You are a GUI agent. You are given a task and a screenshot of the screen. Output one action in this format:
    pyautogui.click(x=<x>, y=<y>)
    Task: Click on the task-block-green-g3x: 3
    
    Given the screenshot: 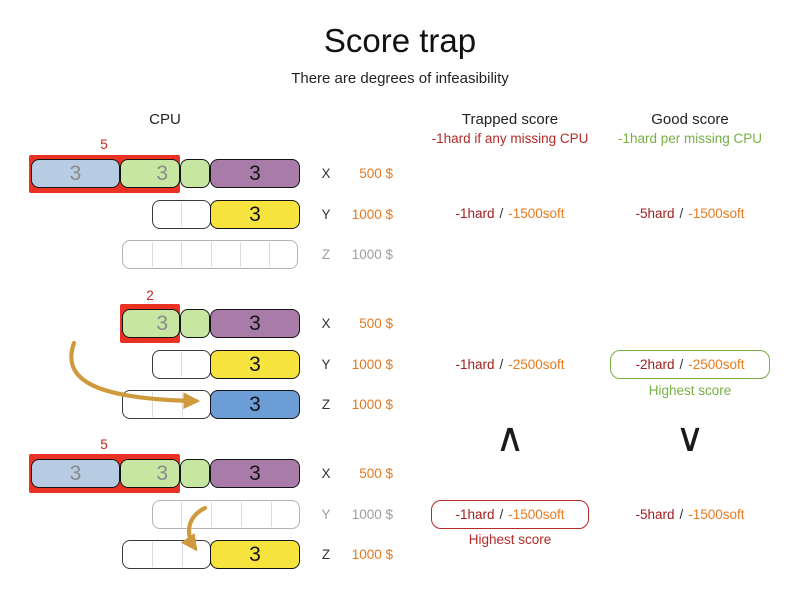 What is the action you would take?
    pyautogui.click(x=150, y=473)
    